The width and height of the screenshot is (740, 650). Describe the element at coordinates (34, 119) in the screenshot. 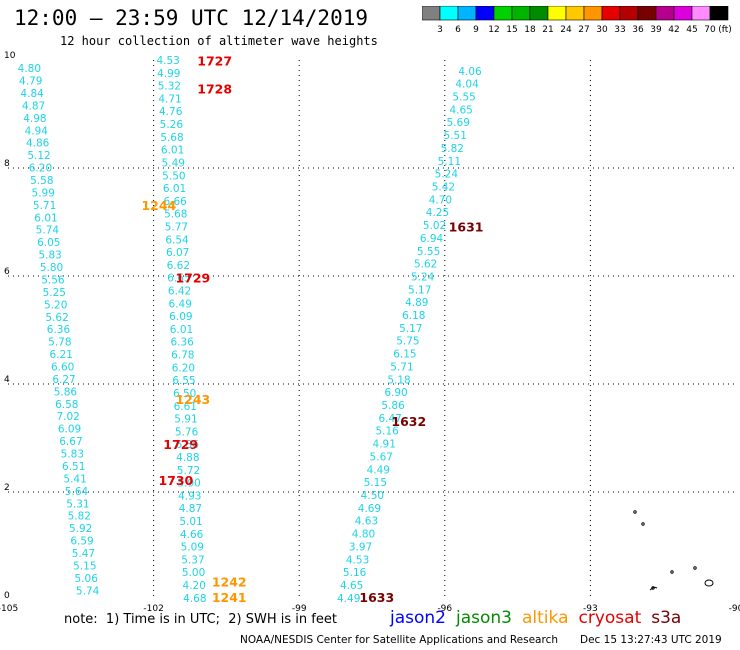

I see `wave-height-value: 4.98` at that location.